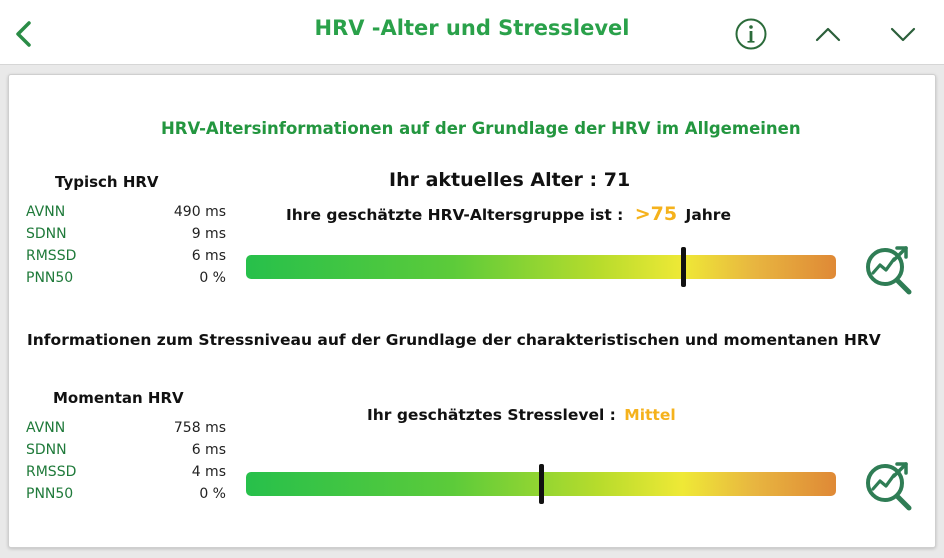  Describe the element at coordinates (118, 398) in the screenshot. I see `momentary-hrv-title: Momentan HRV` at that location.